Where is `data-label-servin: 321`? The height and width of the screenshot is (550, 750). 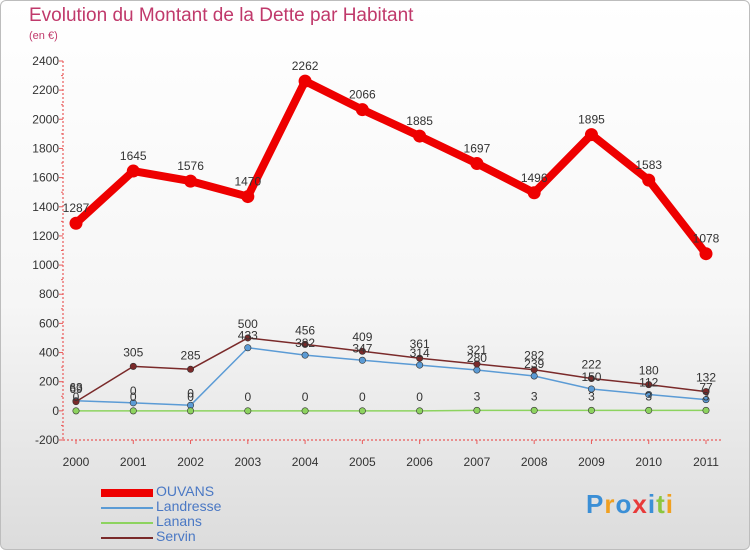
data-label-servin: 321 is located at coordinates (477, 350).